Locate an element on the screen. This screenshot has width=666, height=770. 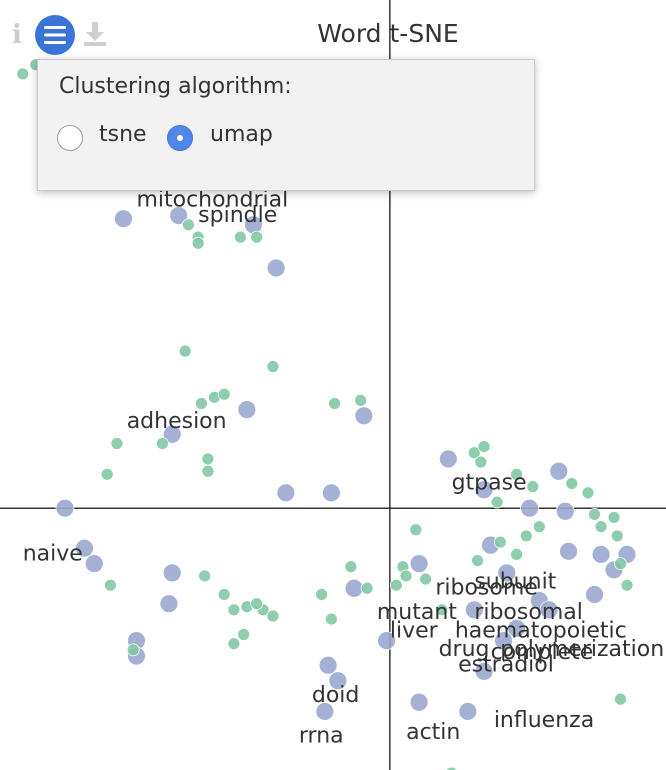
radio-label-tsne: tsne is located at coordinates (123, 134).